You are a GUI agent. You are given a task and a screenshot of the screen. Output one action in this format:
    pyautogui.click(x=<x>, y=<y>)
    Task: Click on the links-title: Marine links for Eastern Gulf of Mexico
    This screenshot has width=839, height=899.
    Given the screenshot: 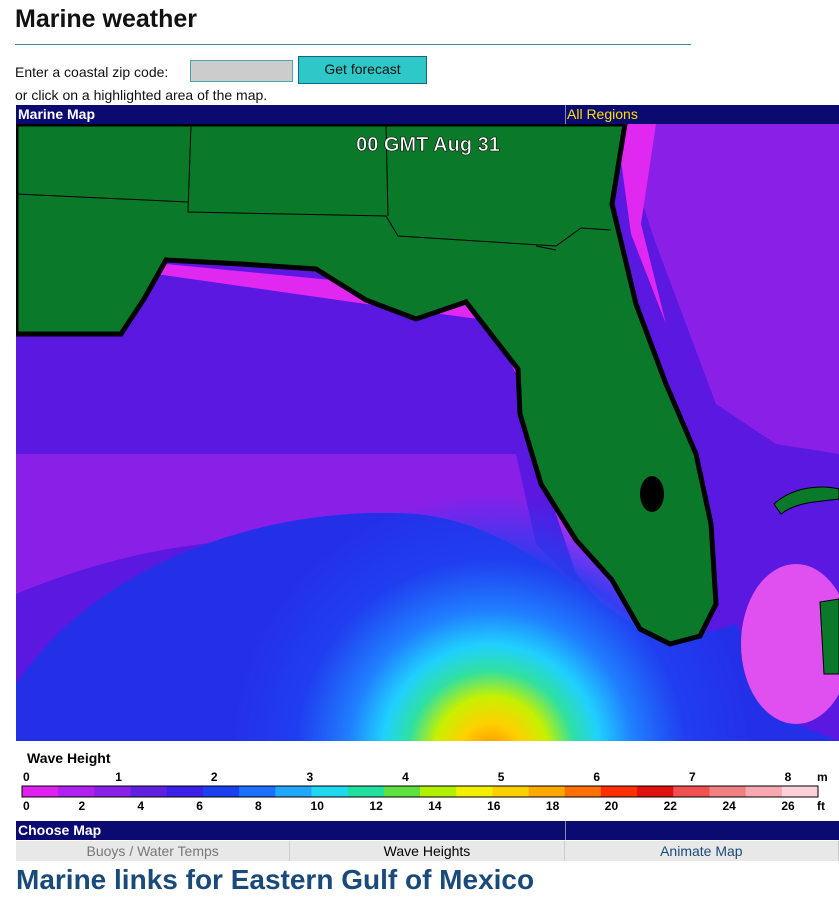 What is the action you would take?
    pyautogui.click(x=275, y=879)
    